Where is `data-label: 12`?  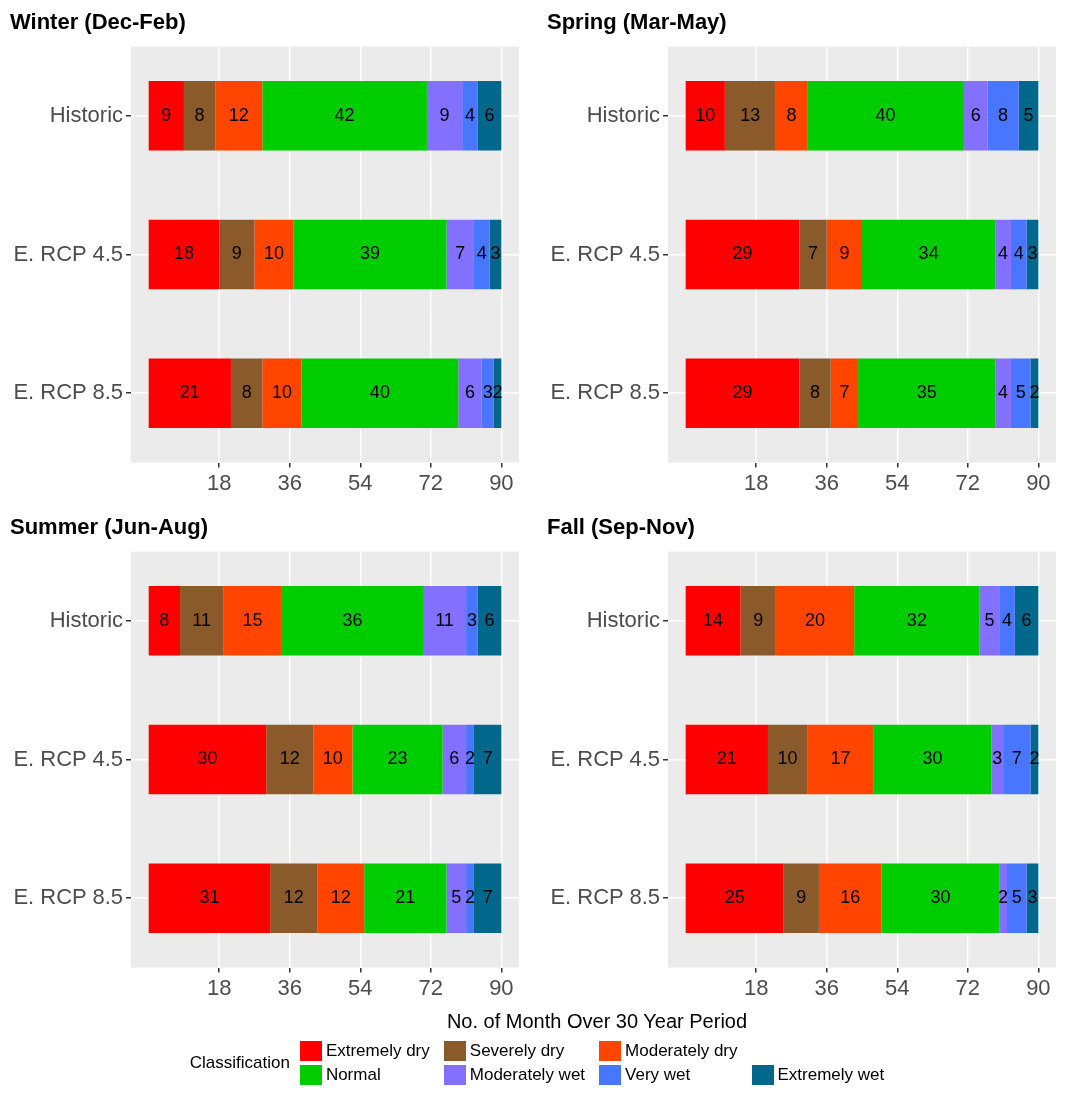 data-label: 12 is located at coordinates (289, 758).